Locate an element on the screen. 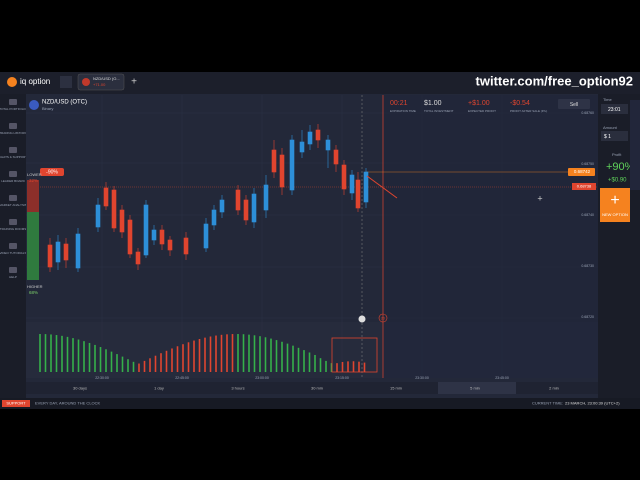 Image resolution: width=640 pixels, height=480 pixels. brand: iq option is located at coordinates (35, 81).